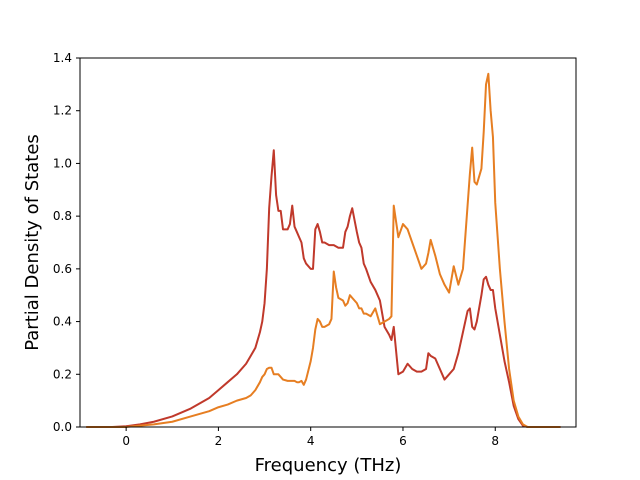 The height and width of the screenshot is (480, 640). I want to click on x-tick-label: 2, so click(219, 441).